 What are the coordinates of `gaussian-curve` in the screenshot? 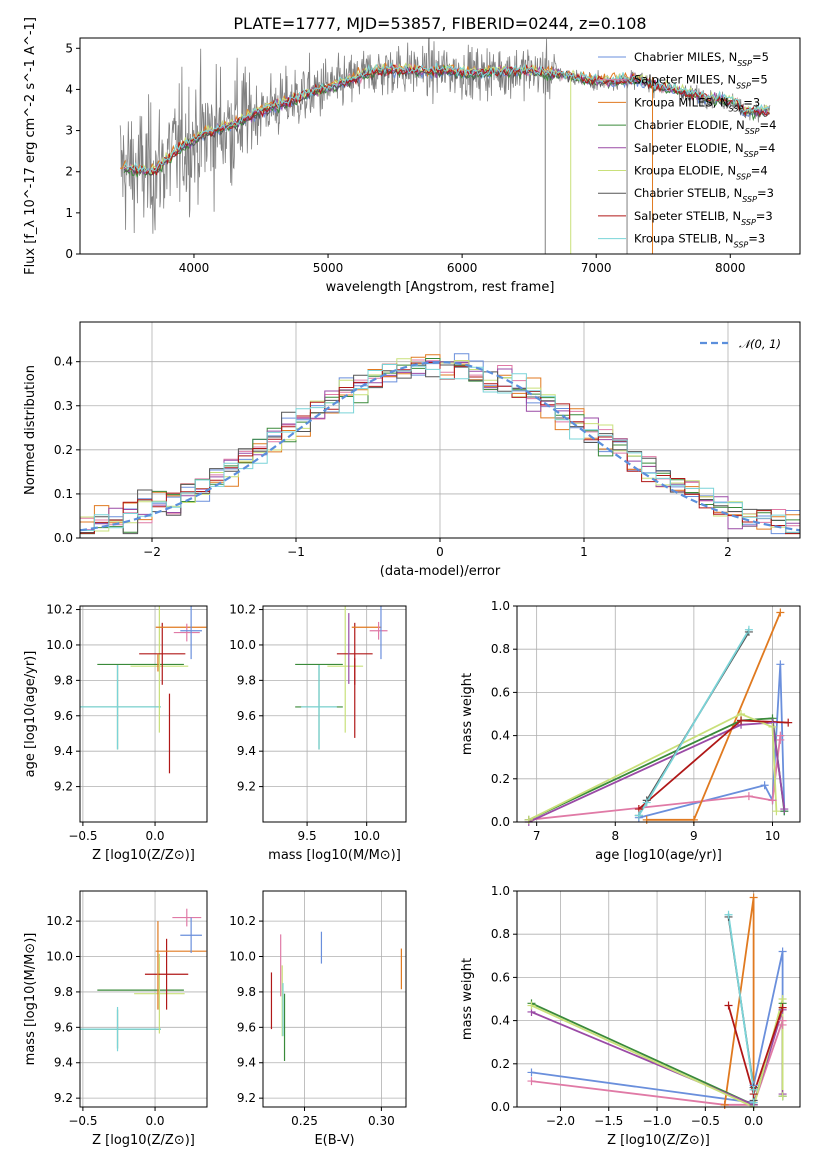 It's located at (440, 446).